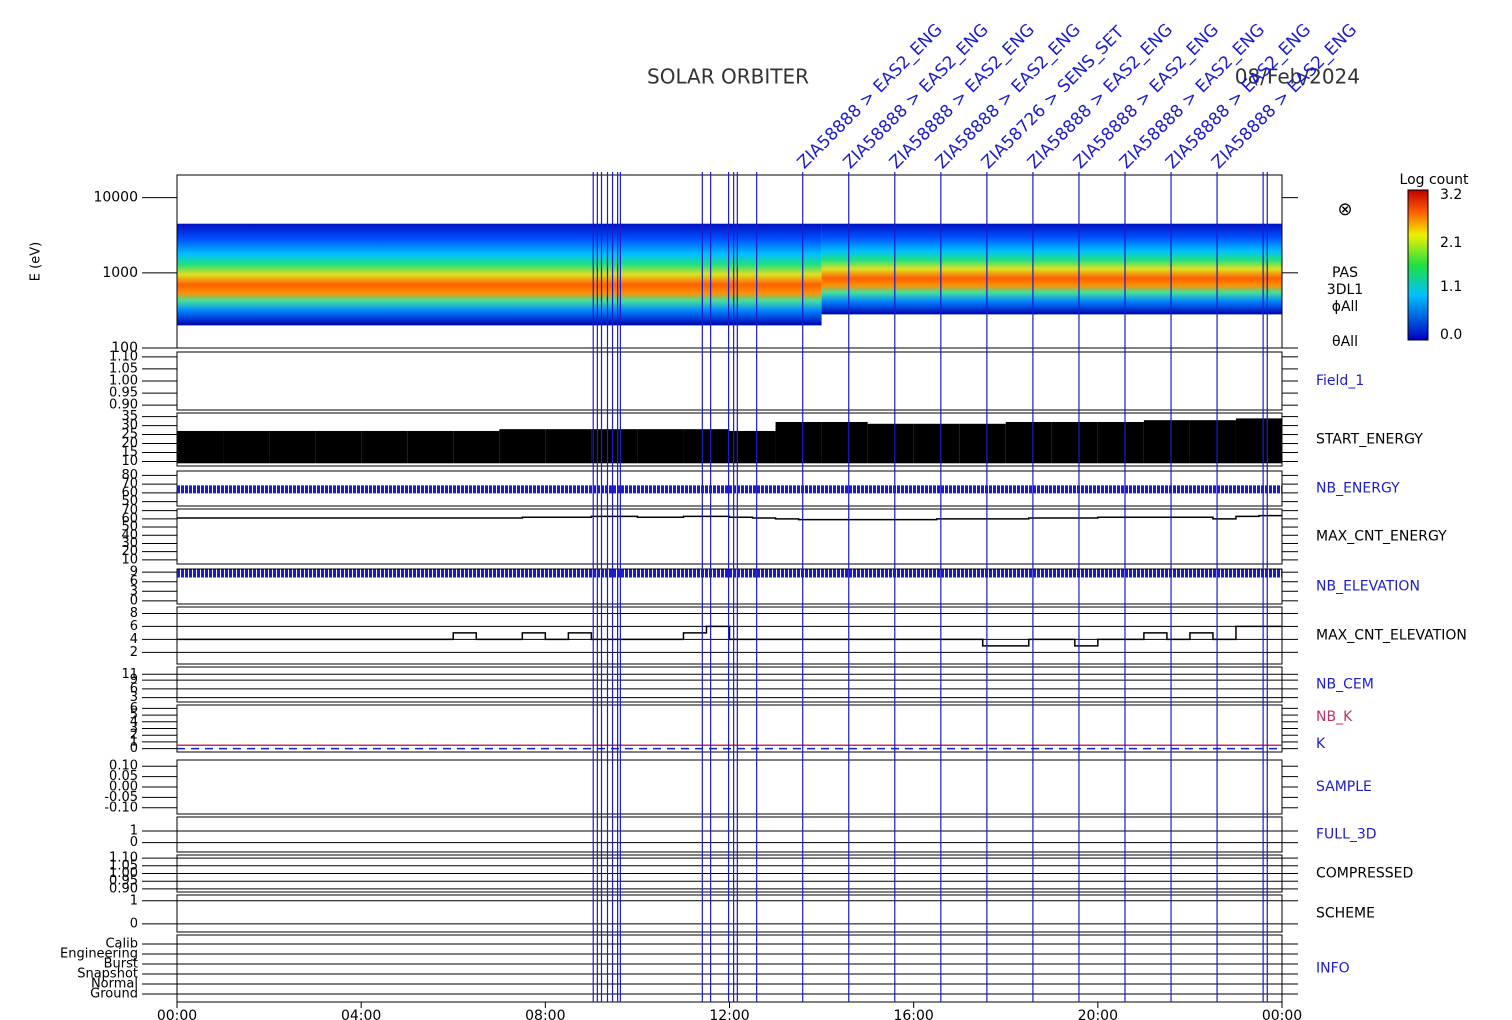 The image size is (1512, 1020). What do you see at coordinates (729, 517) in the screenshot?
I see `series-line` at bounding box center [729, 517].